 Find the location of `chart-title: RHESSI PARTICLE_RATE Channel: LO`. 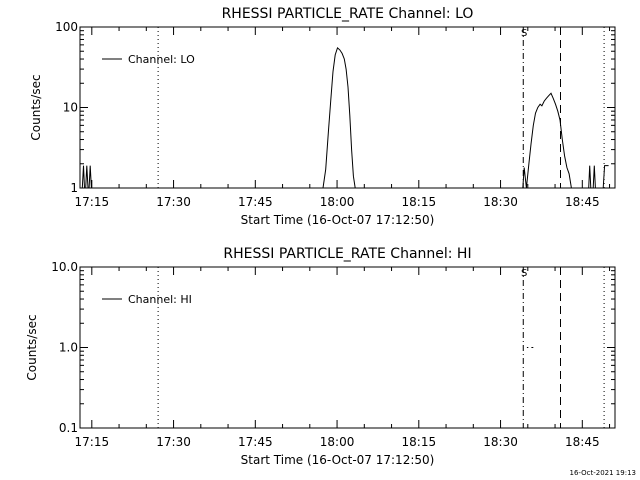

chart-title: RHESSI PARTICLE_RATE Channel: LO is located at coordinates (348, 14).